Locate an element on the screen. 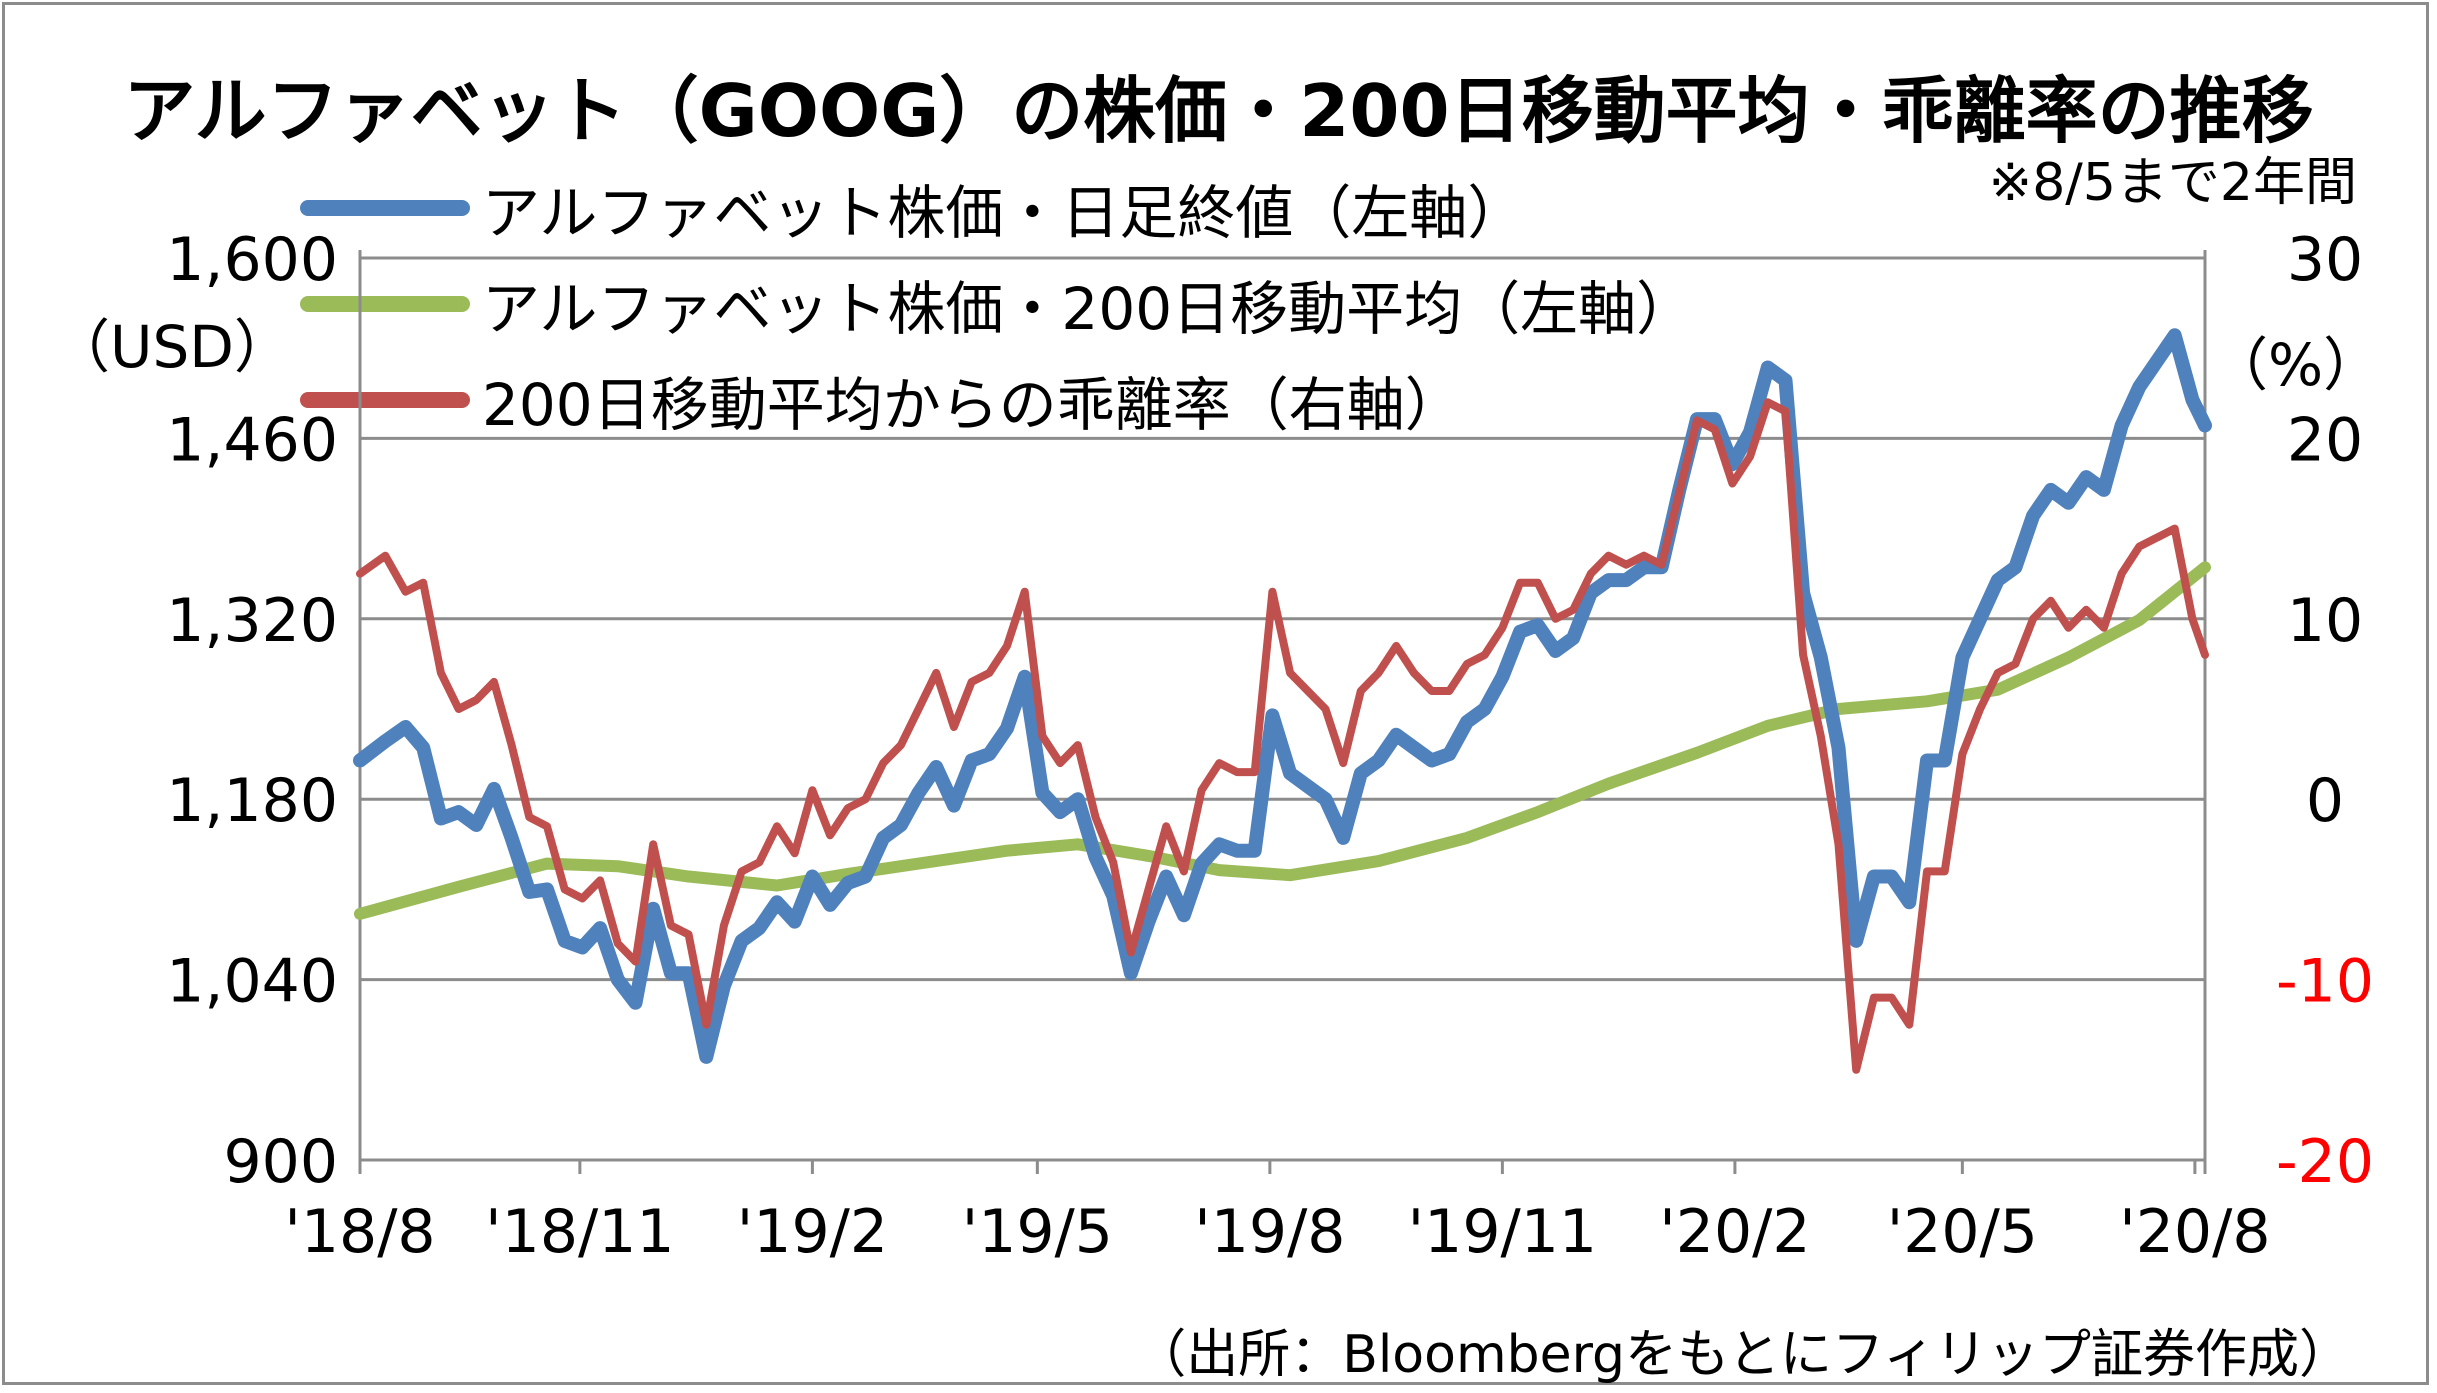 This screenshot has width=2437, height=1393. legend-swatch-deviation is located at coordinates (385, 400).